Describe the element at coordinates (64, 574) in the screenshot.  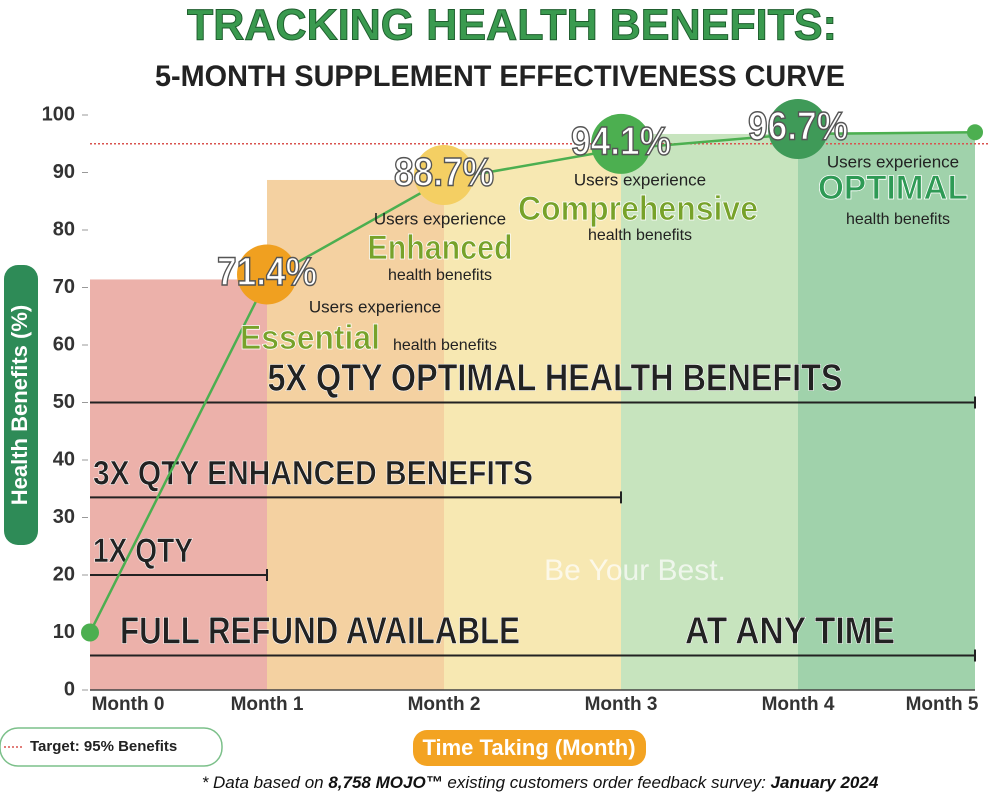
I see `y-tick-label: 20` at that location.